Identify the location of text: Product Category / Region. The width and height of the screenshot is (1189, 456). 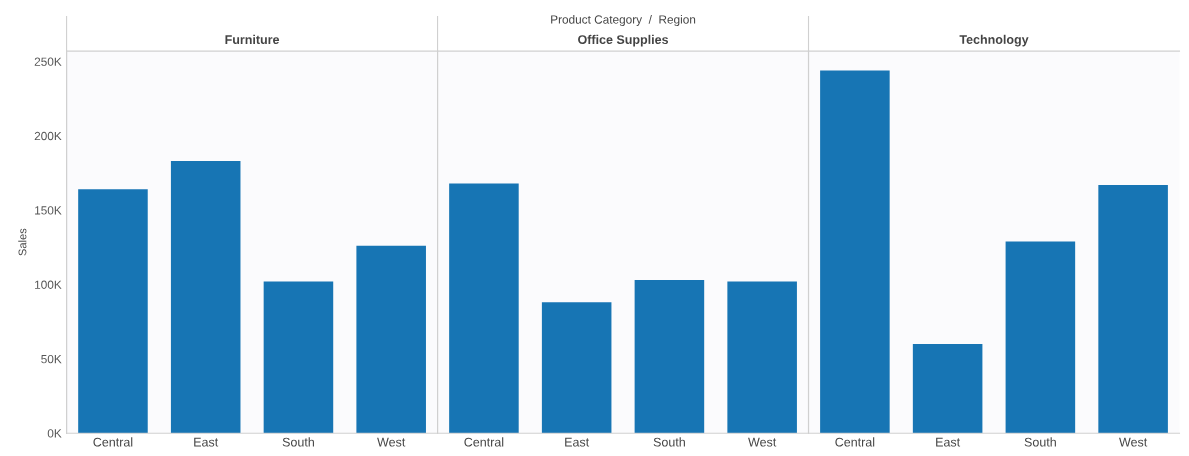
(623, 21).